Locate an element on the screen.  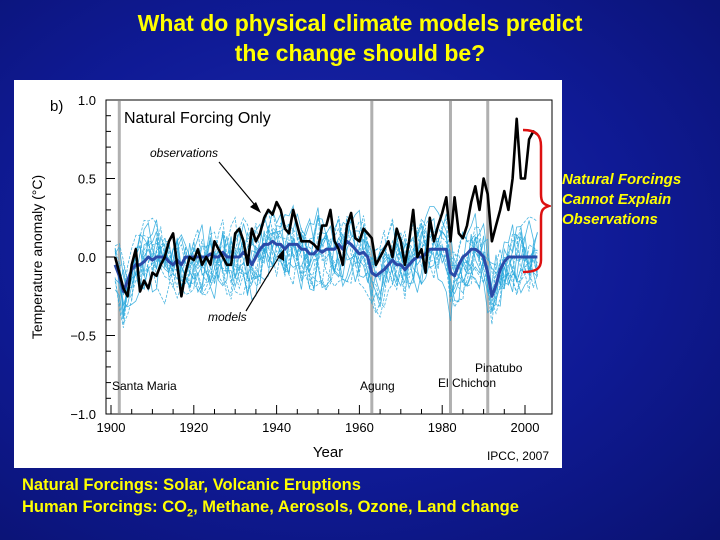
volcano-label-el-chichon: El Chichon is located at coordinates (467, 383).